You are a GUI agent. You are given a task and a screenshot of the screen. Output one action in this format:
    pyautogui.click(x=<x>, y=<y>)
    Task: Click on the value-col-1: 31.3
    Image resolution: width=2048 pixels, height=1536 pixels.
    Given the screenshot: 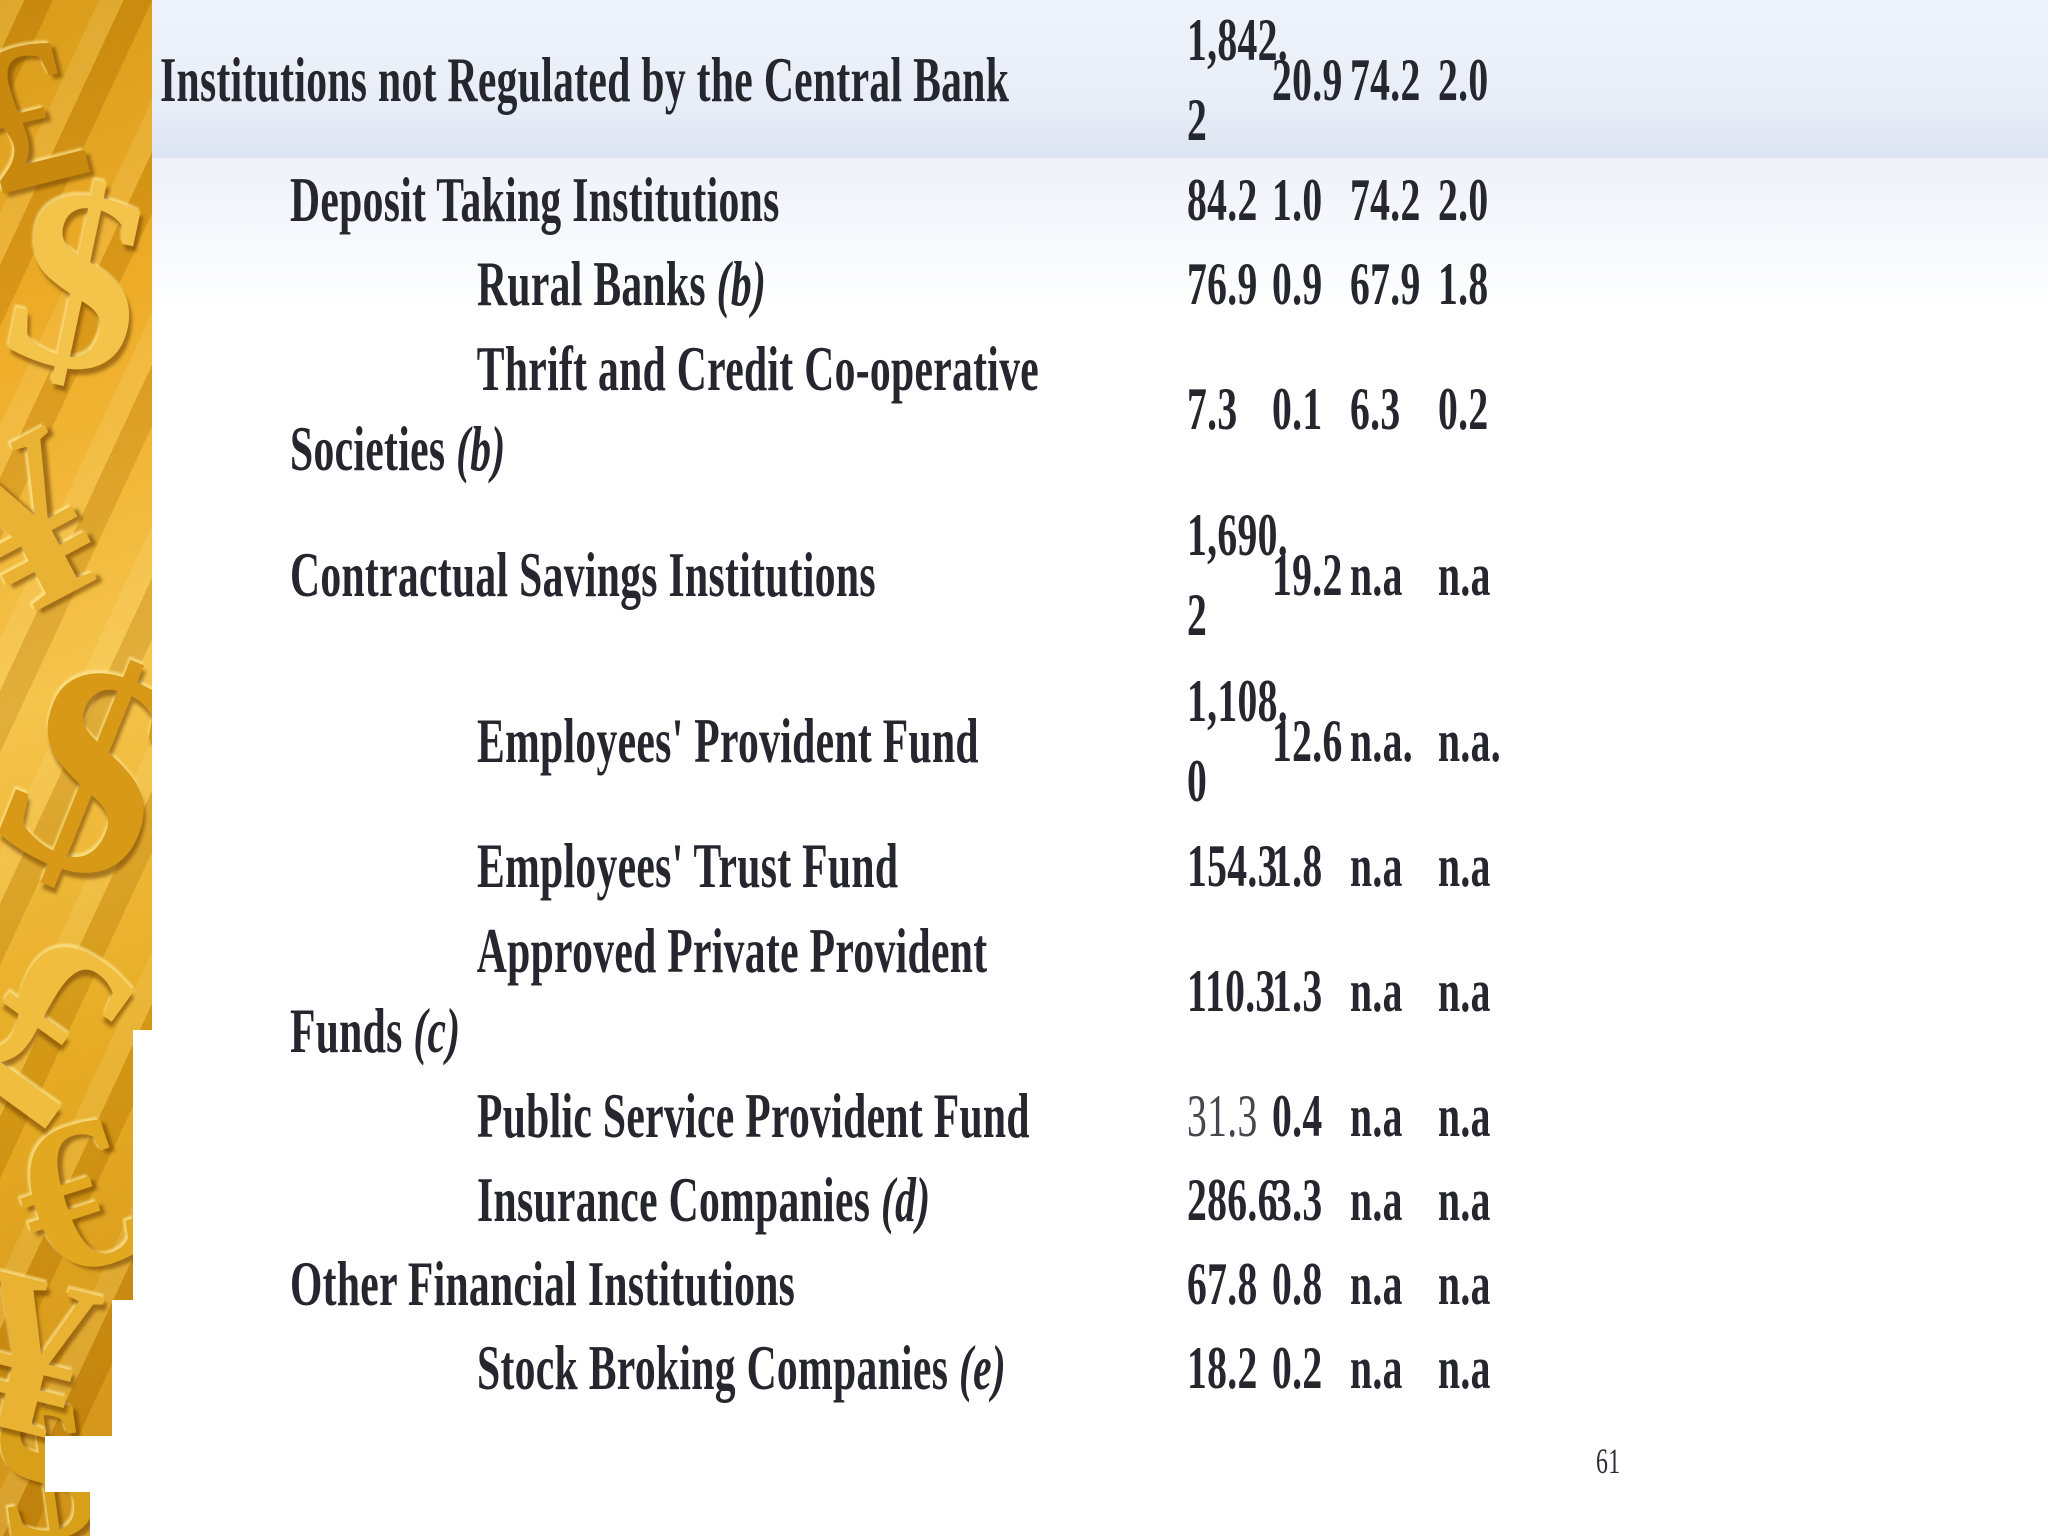 What is the action you would take?
    pyautogui.click(x=1222, y=1116)
    